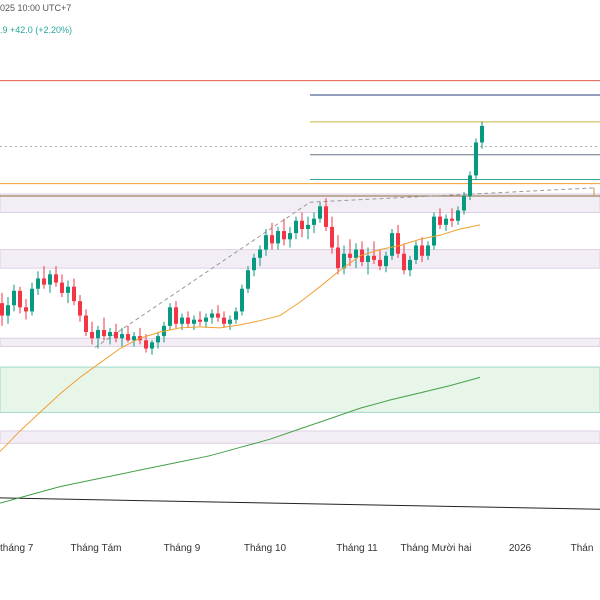  Describe the element at coordinates (357, 548) in the screenshot. I see `x-tick-label: Tháng 11` at that location.